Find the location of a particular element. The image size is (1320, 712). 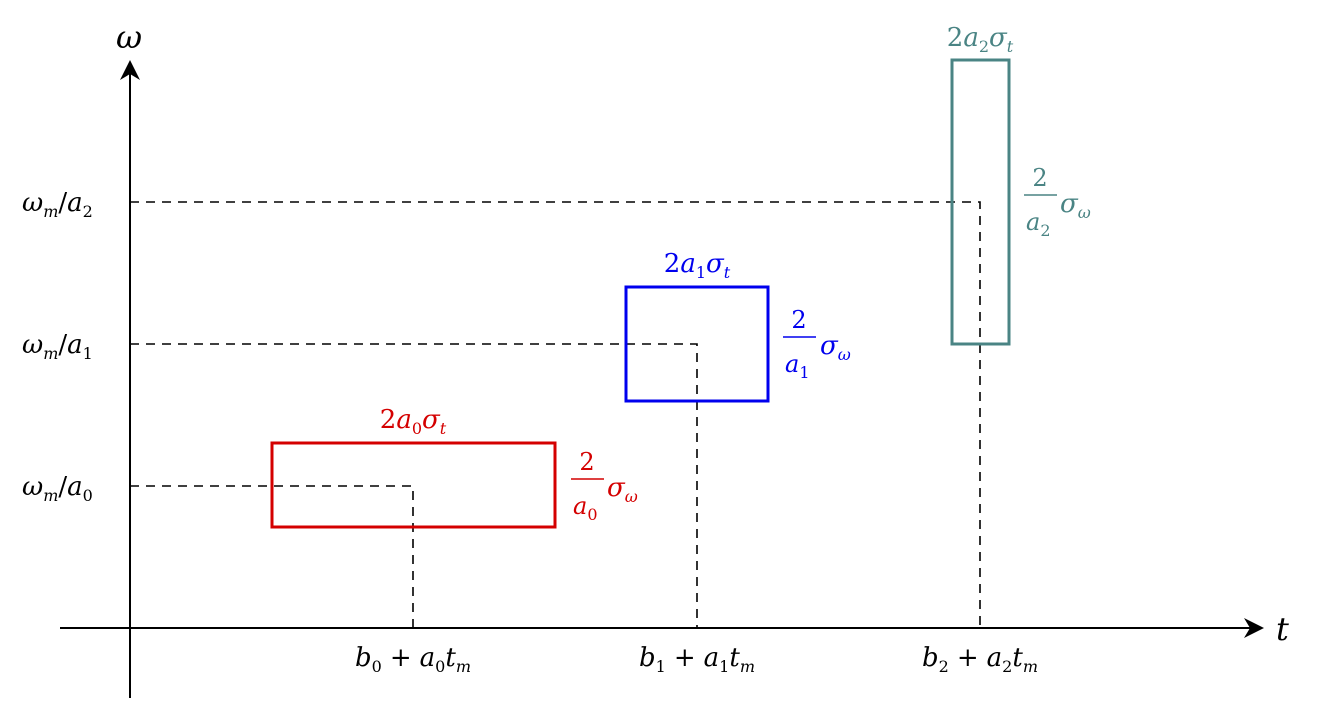

x-tick-label-2: b2 + a2tm is located at coordinates (980, 659).